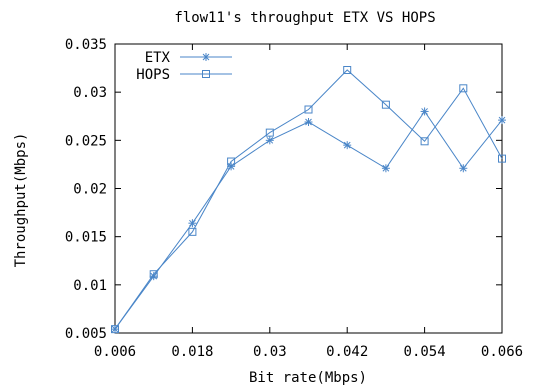 The height and width of the screenshot is (387, 537). I want to click on chart-title: flow11's throughput ETX VS HOPS, so click(304, 18).